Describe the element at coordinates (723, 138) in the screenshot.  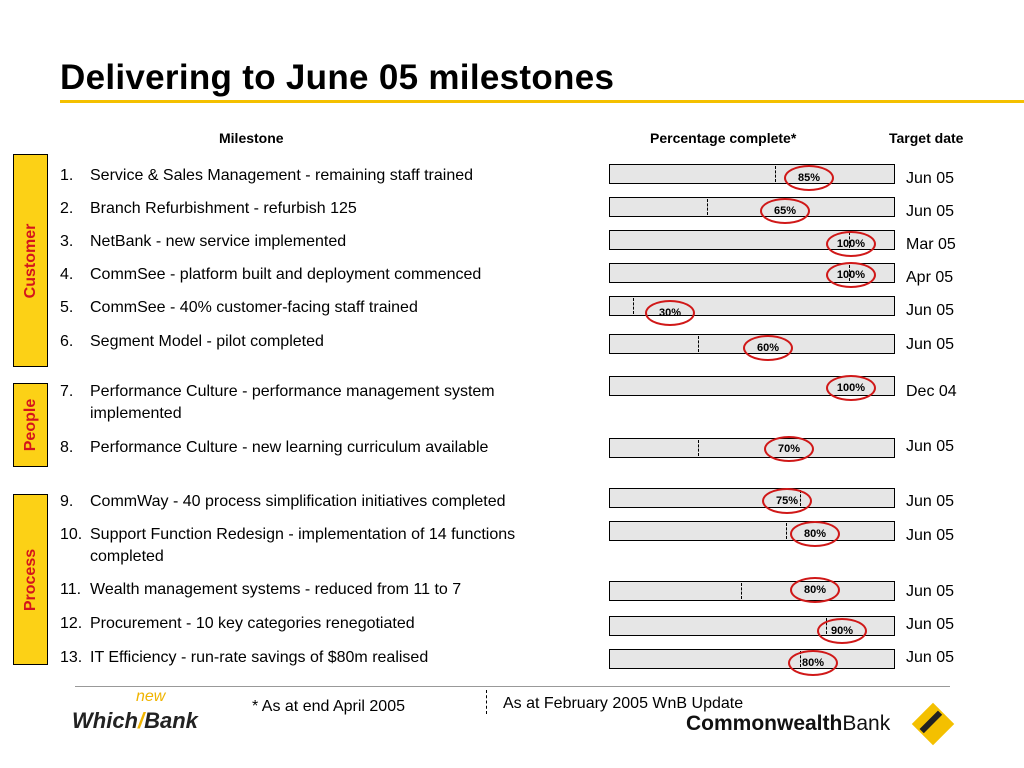
I see `header-percent-complete: Percentage complete*` at that location.